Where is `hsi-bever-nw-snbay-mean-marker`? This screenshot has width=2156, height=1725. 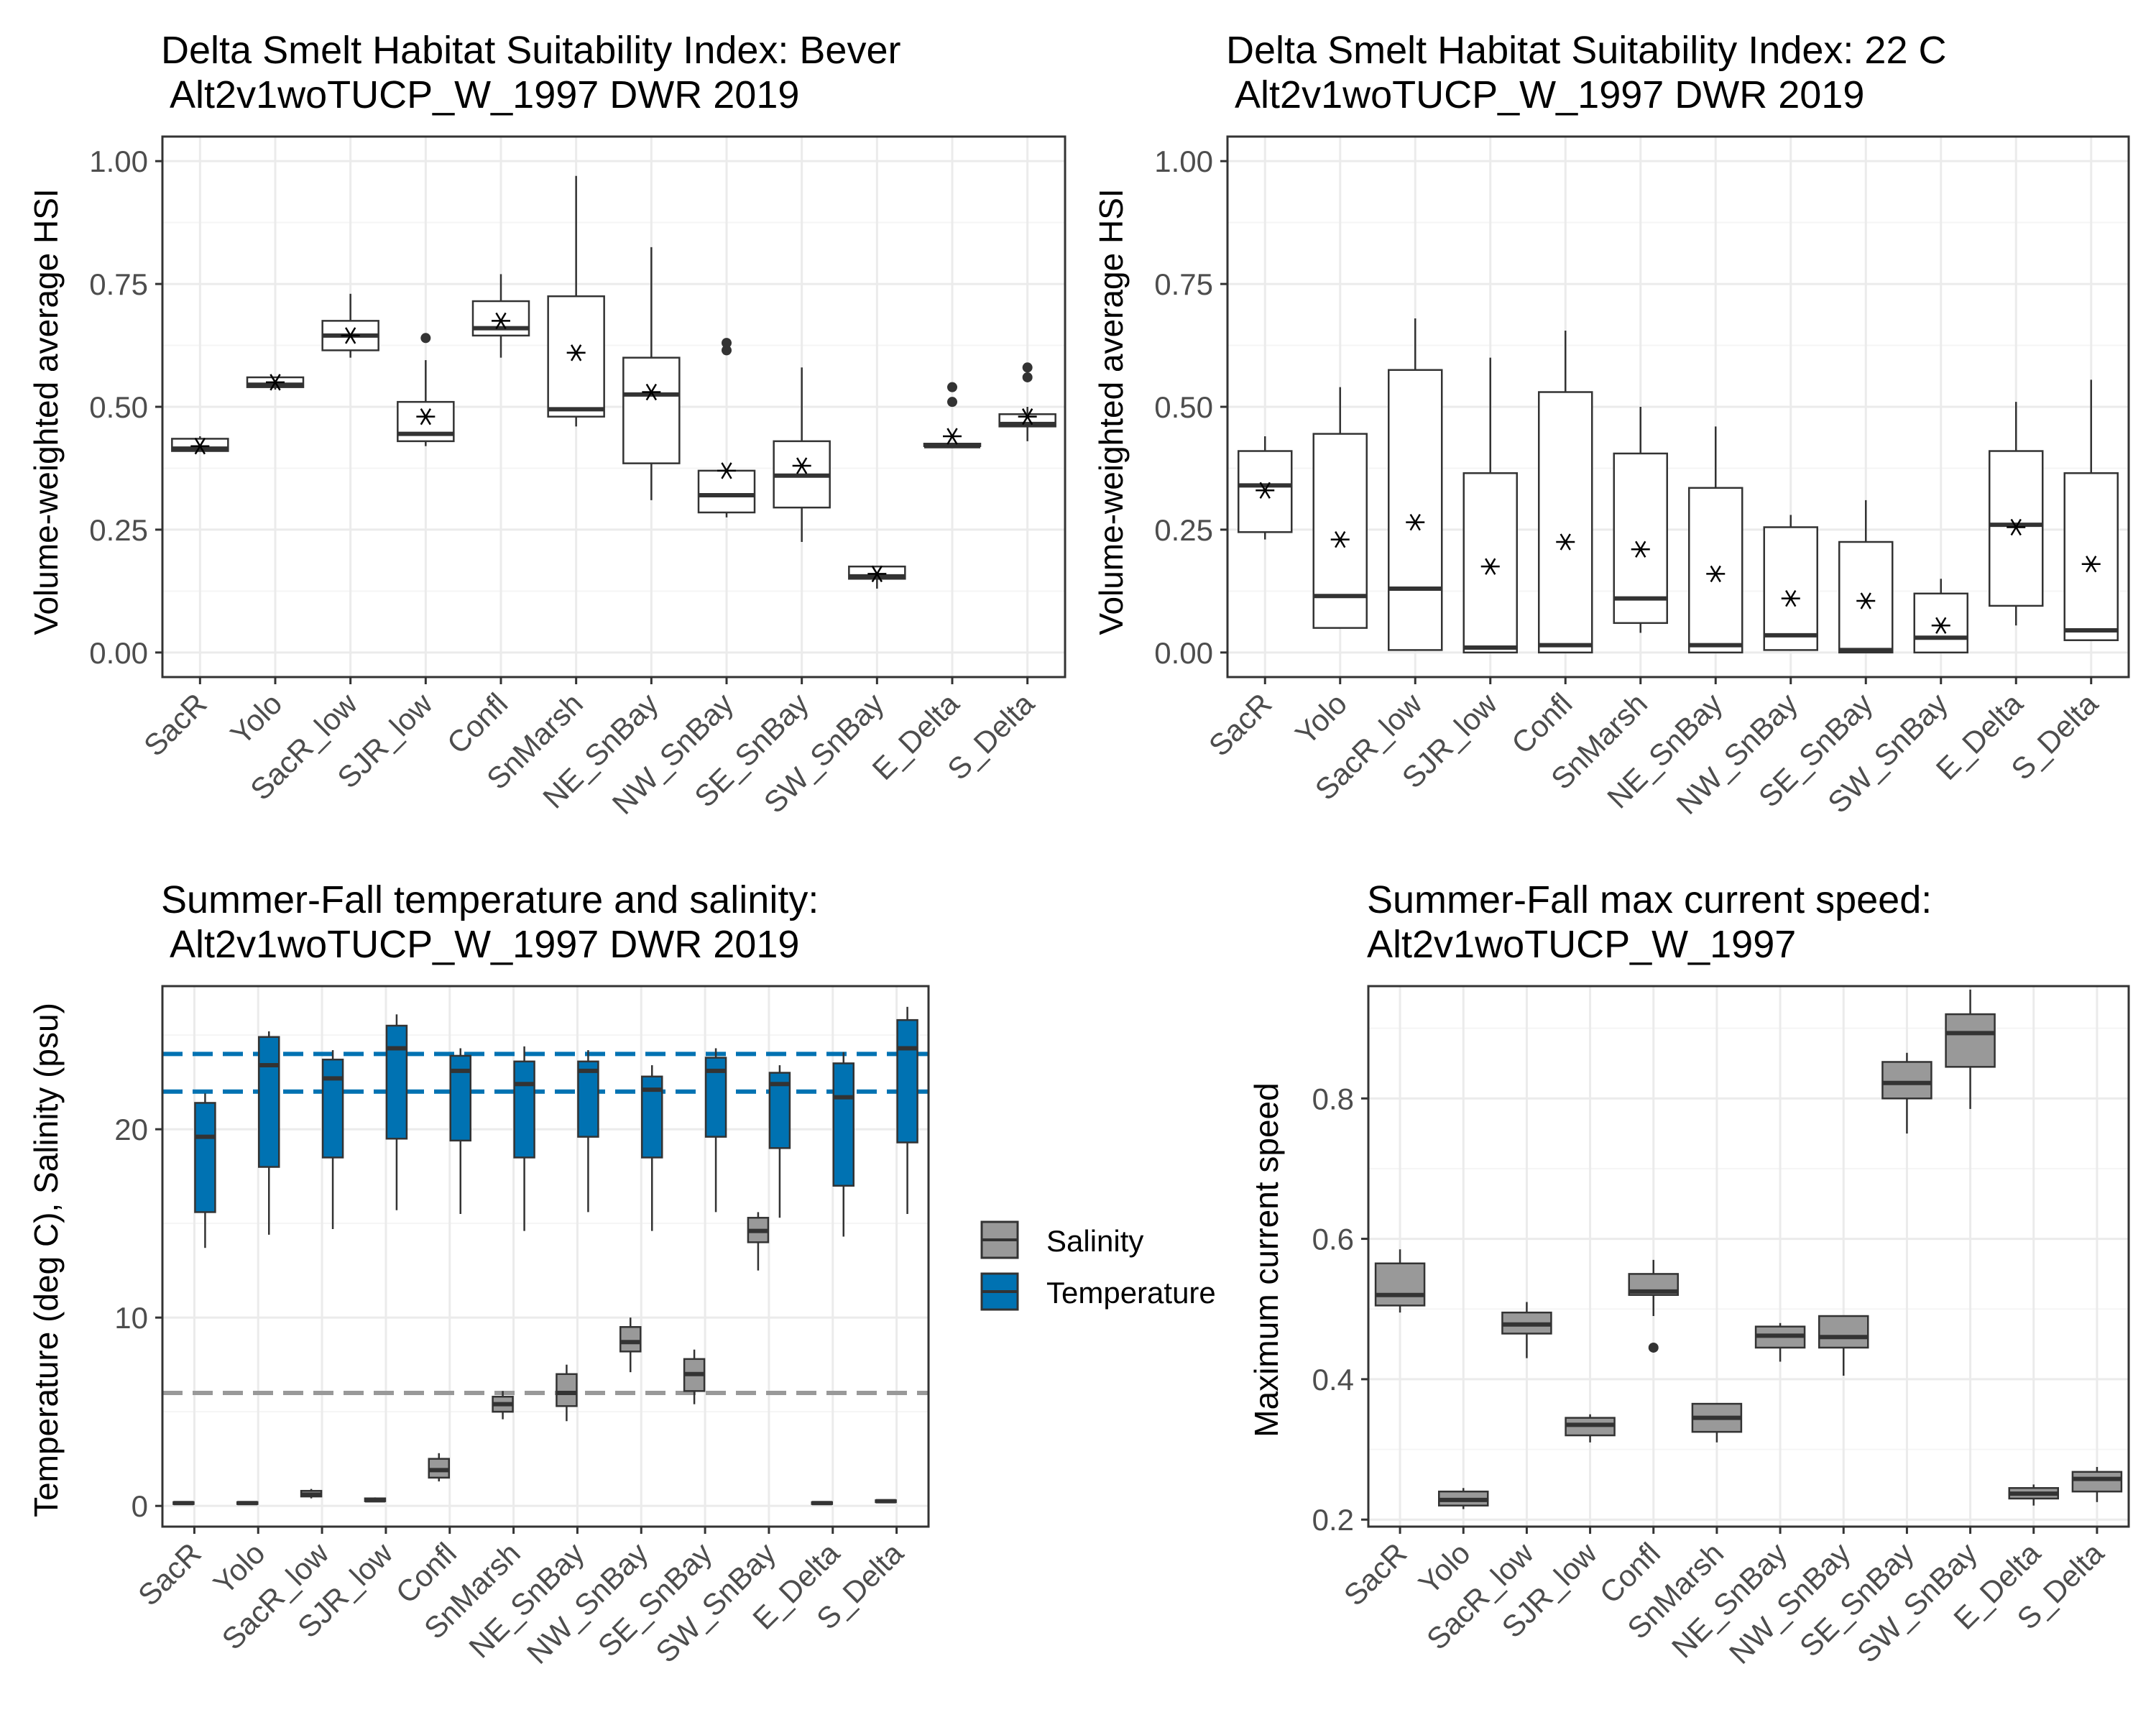 hsi-bever-nw-snbay-mean-marker is located at coordinates (726, 470).